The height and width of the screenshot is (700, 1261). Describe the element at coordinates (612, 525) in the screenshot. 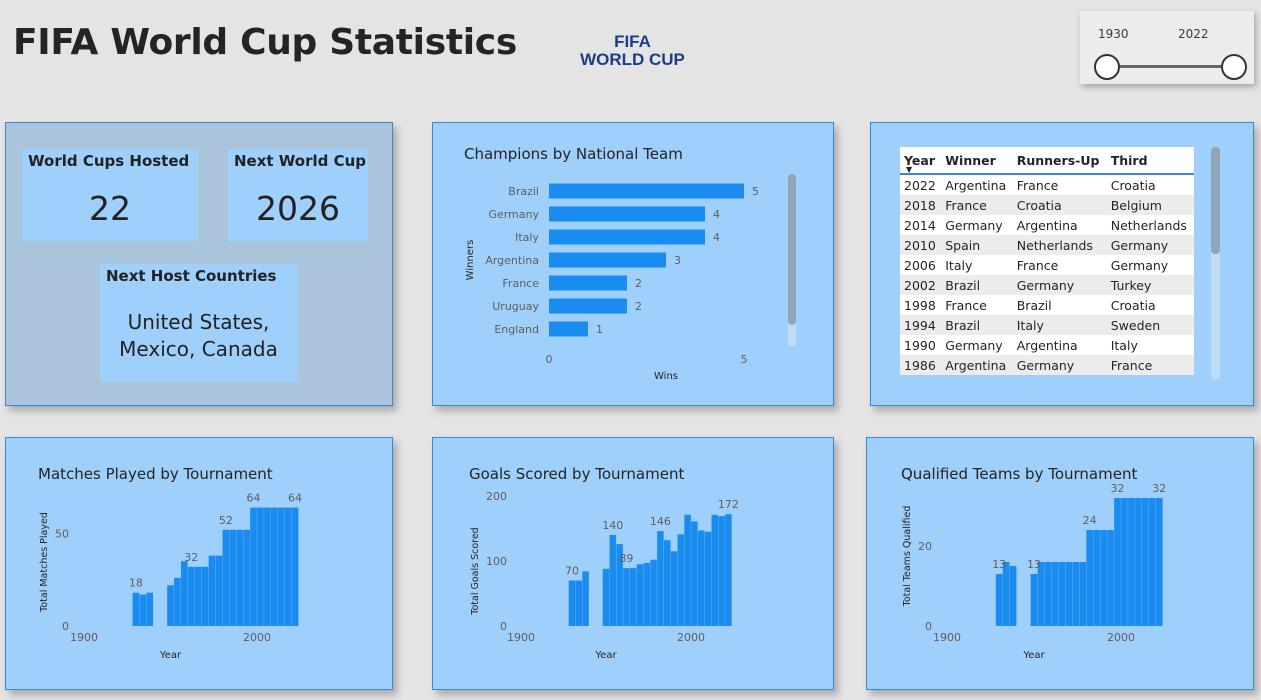

I see `data-label: 140` at that location.